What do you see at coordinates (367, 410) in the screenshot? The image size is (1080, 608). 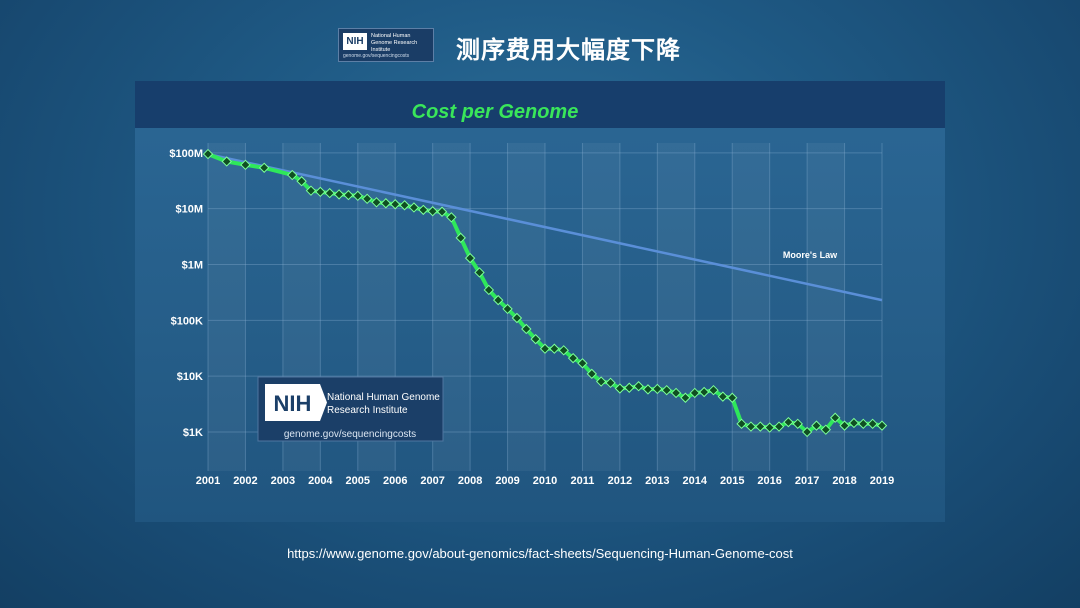 I see `nih-logo-org-line2: Research Institute` at bounding box center [367, 410].